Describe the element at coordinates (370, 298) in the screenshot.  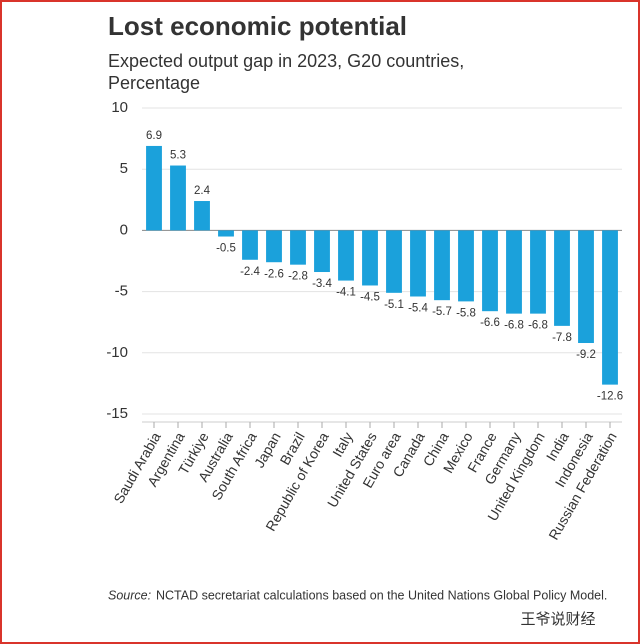
I see `value-label: -4.5` at that location.